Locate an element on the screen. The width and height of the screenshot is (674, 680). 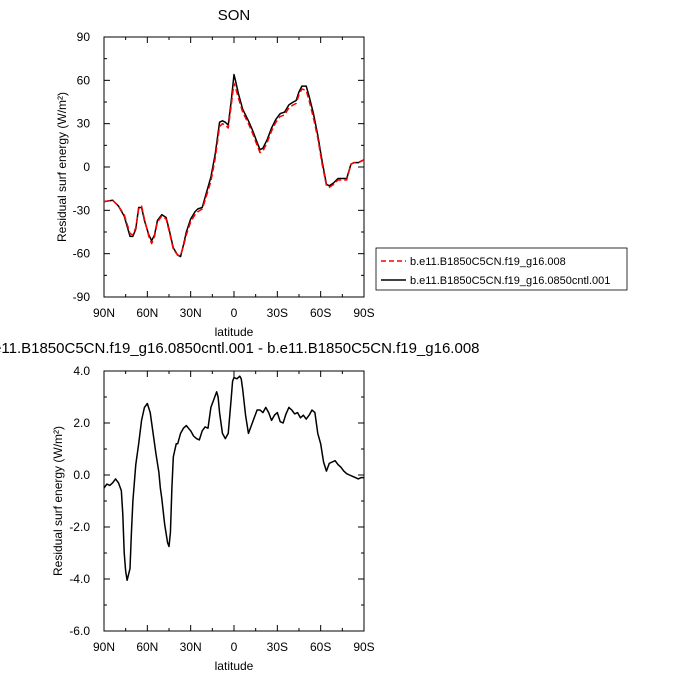
bottom-x-tick-label: 60S is located at coordinates (320, 647).